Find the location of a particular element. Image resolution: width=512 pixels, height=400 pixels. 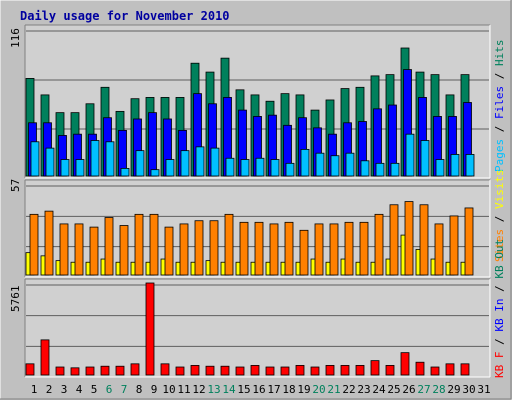

x-tick-label: 31 is located at coordinates (483, 389).